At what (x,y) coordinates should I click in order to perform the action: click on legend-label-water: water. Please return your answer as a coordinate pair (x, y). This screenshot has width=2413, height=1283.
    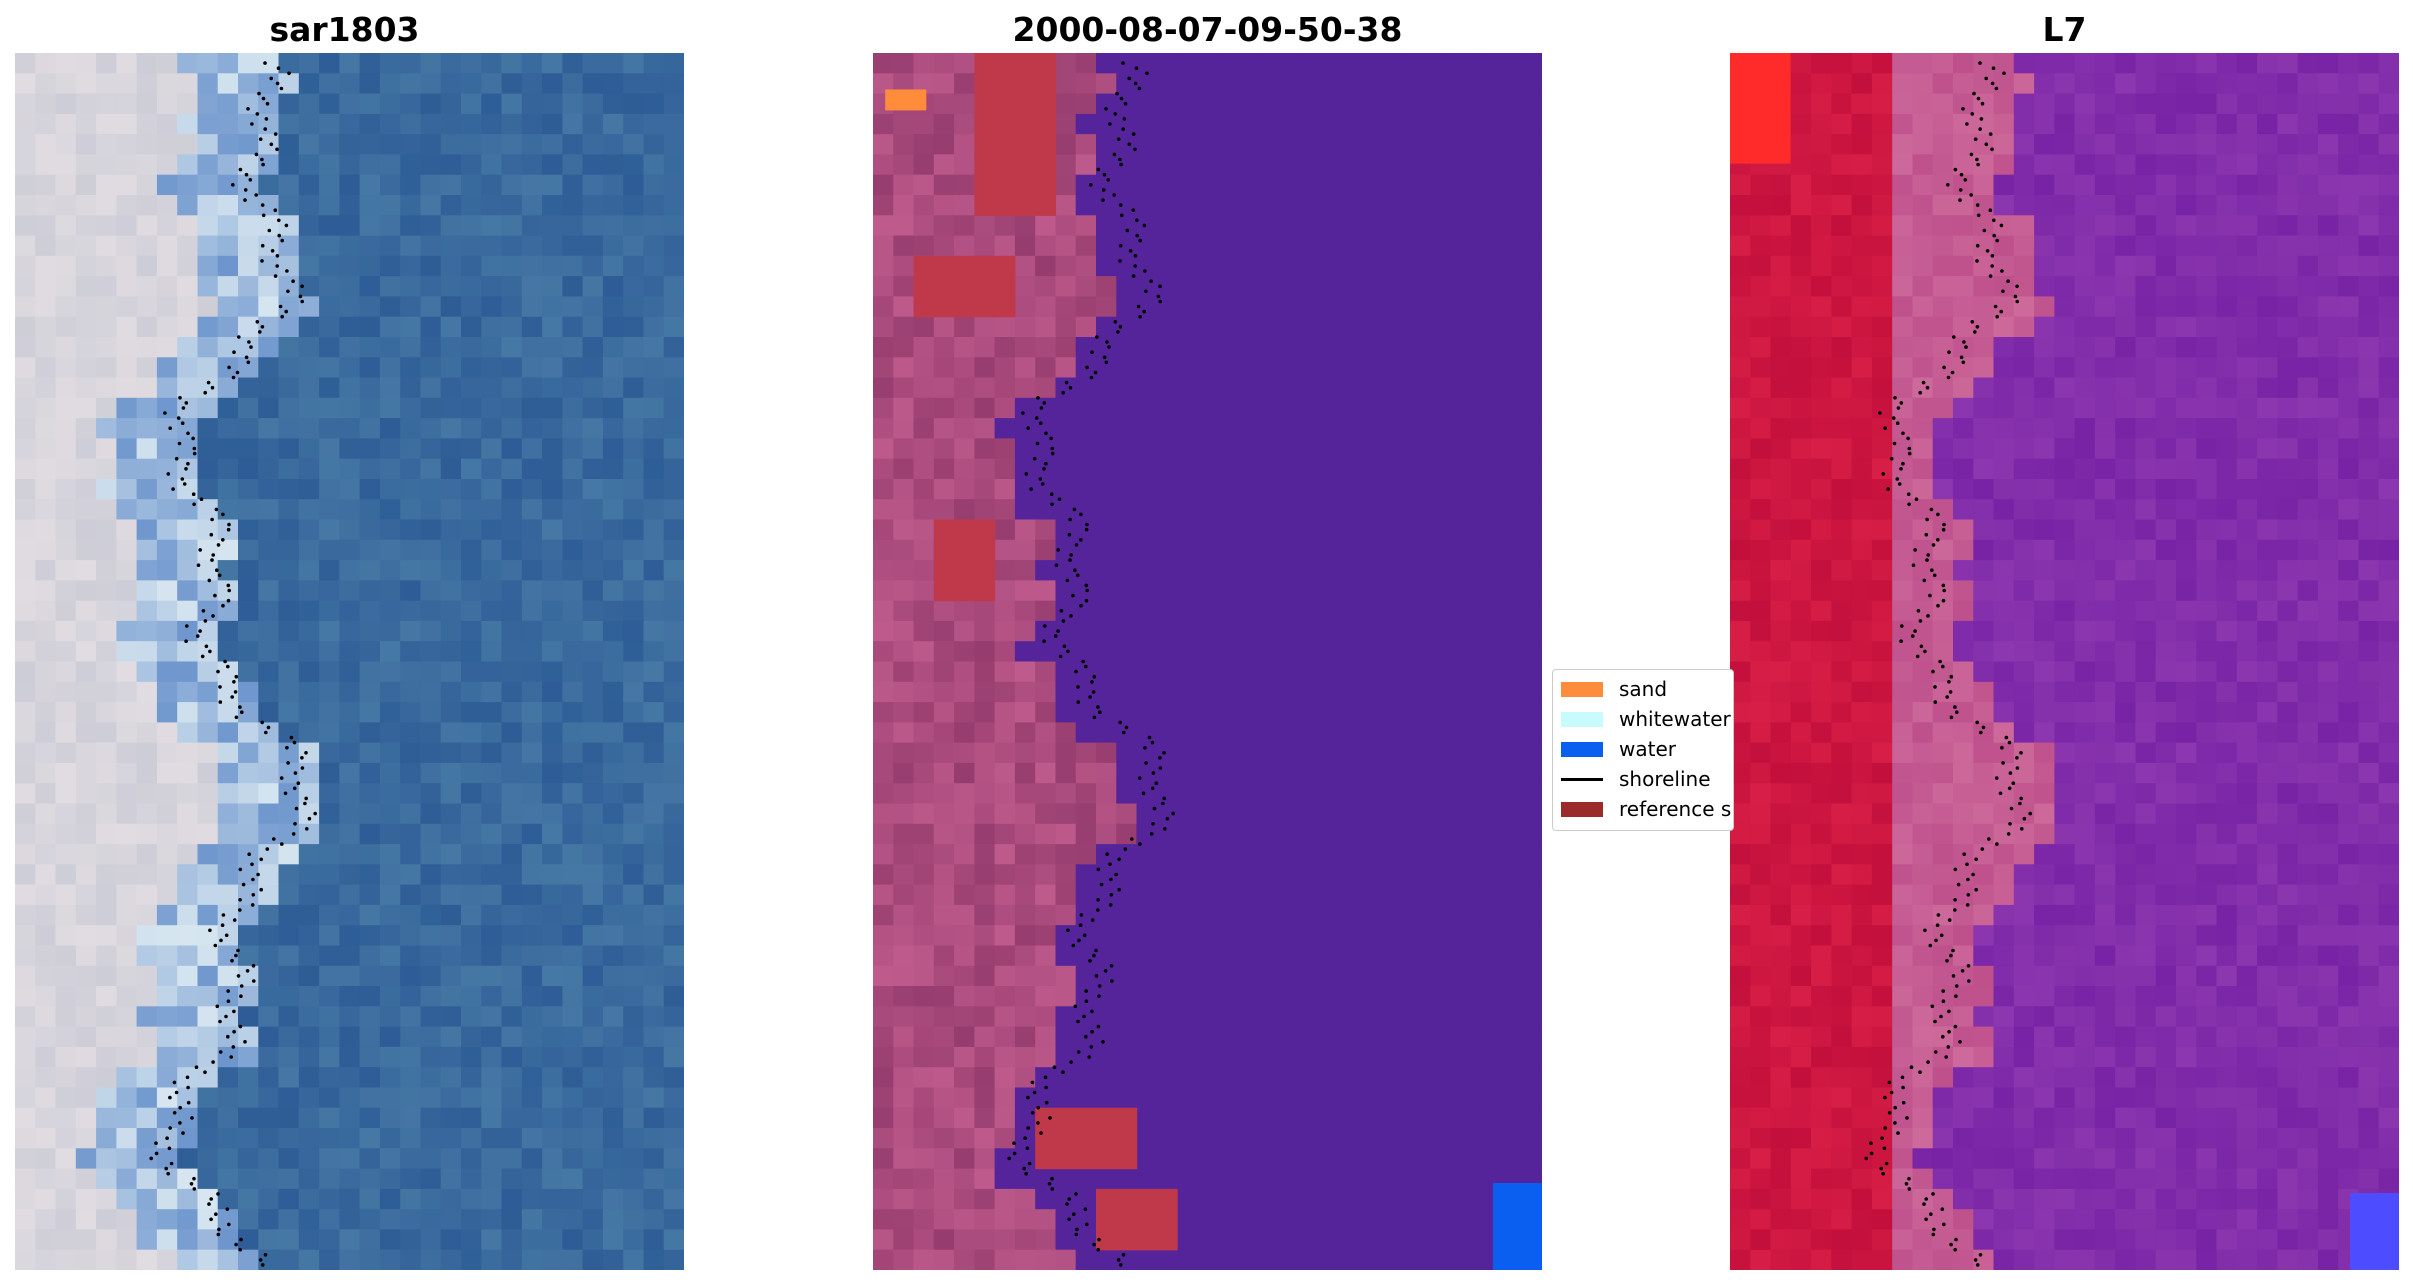
    Looking at the image, I should click on (1647, 749).